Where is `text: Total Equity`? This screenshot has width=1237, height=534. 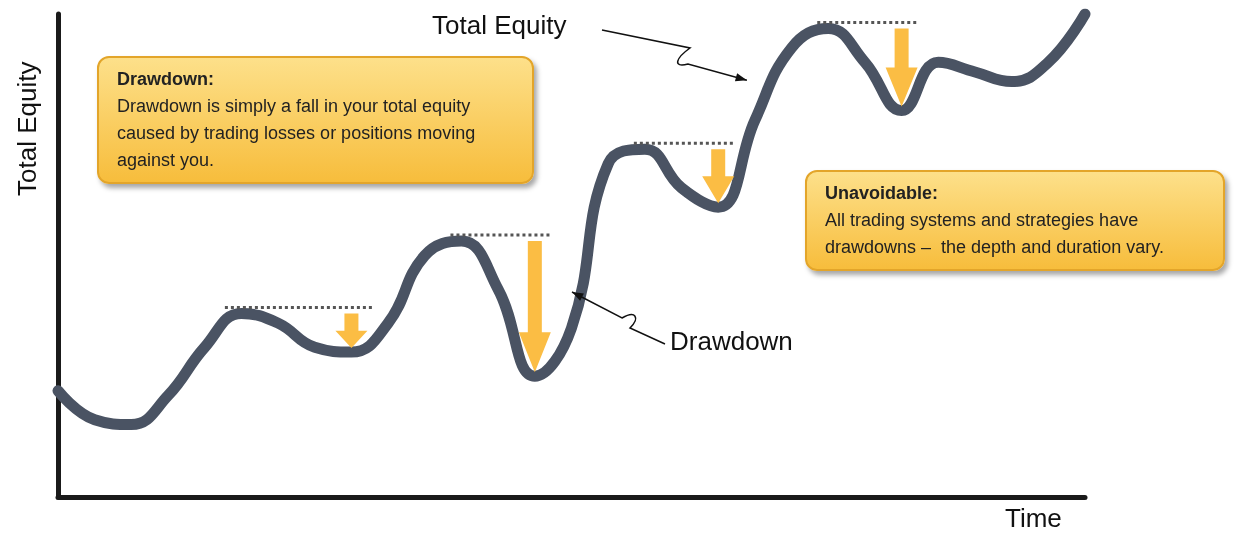
text: Total Equity is located at coordinates (499, 25).